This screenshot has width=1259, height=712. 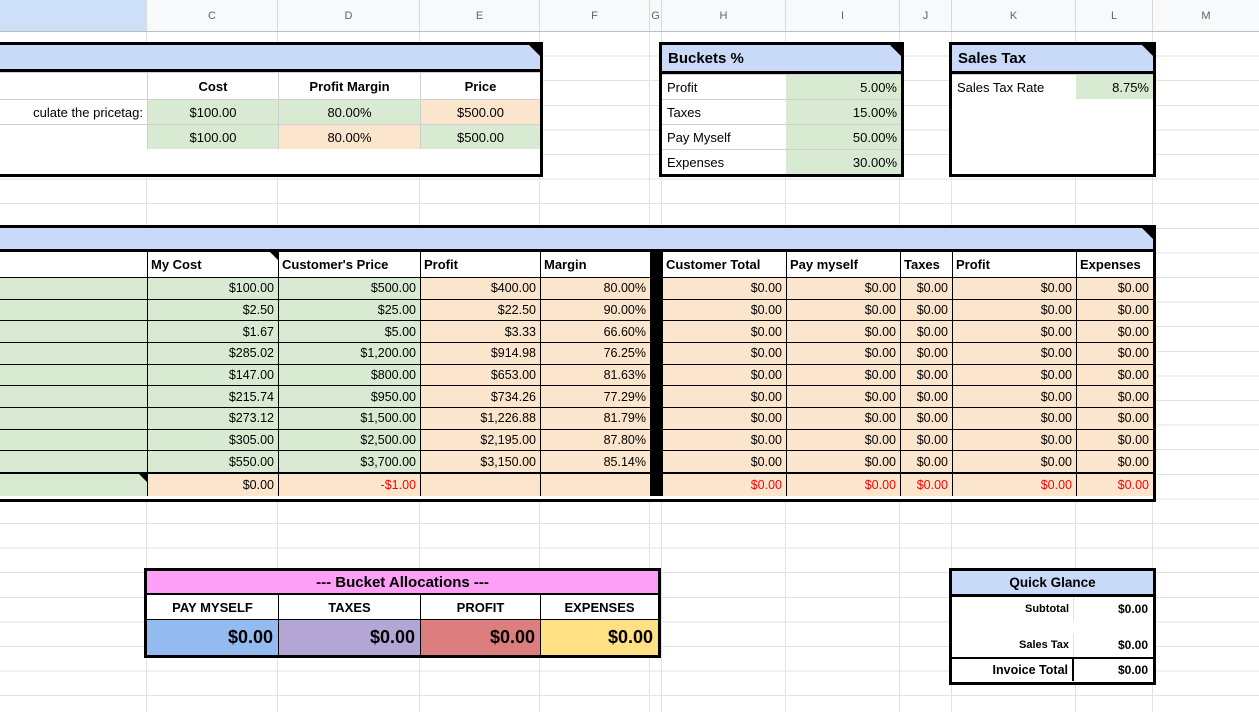 I want to click on invoice-total-value: $0.00, so click(x=1132, y=670).